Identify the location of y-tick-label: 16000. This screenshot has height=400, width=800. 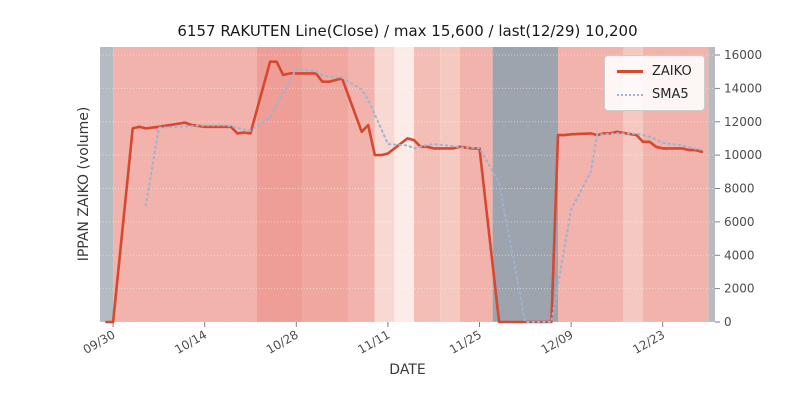
(743, 55).